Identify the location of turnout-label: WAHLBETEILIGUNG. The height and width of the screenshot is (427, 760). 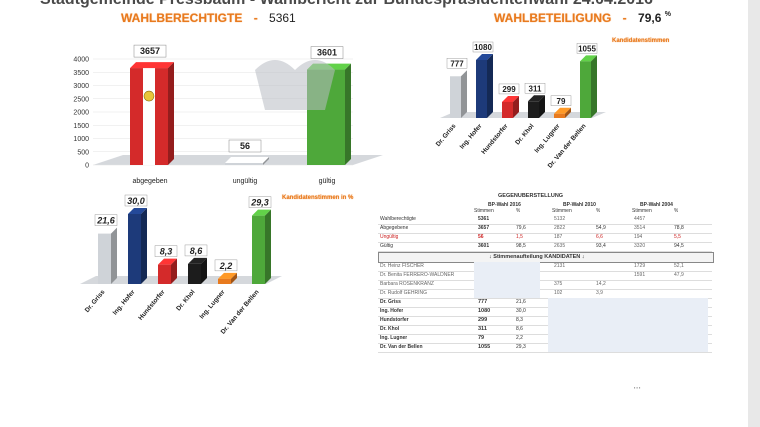
(553, 18).